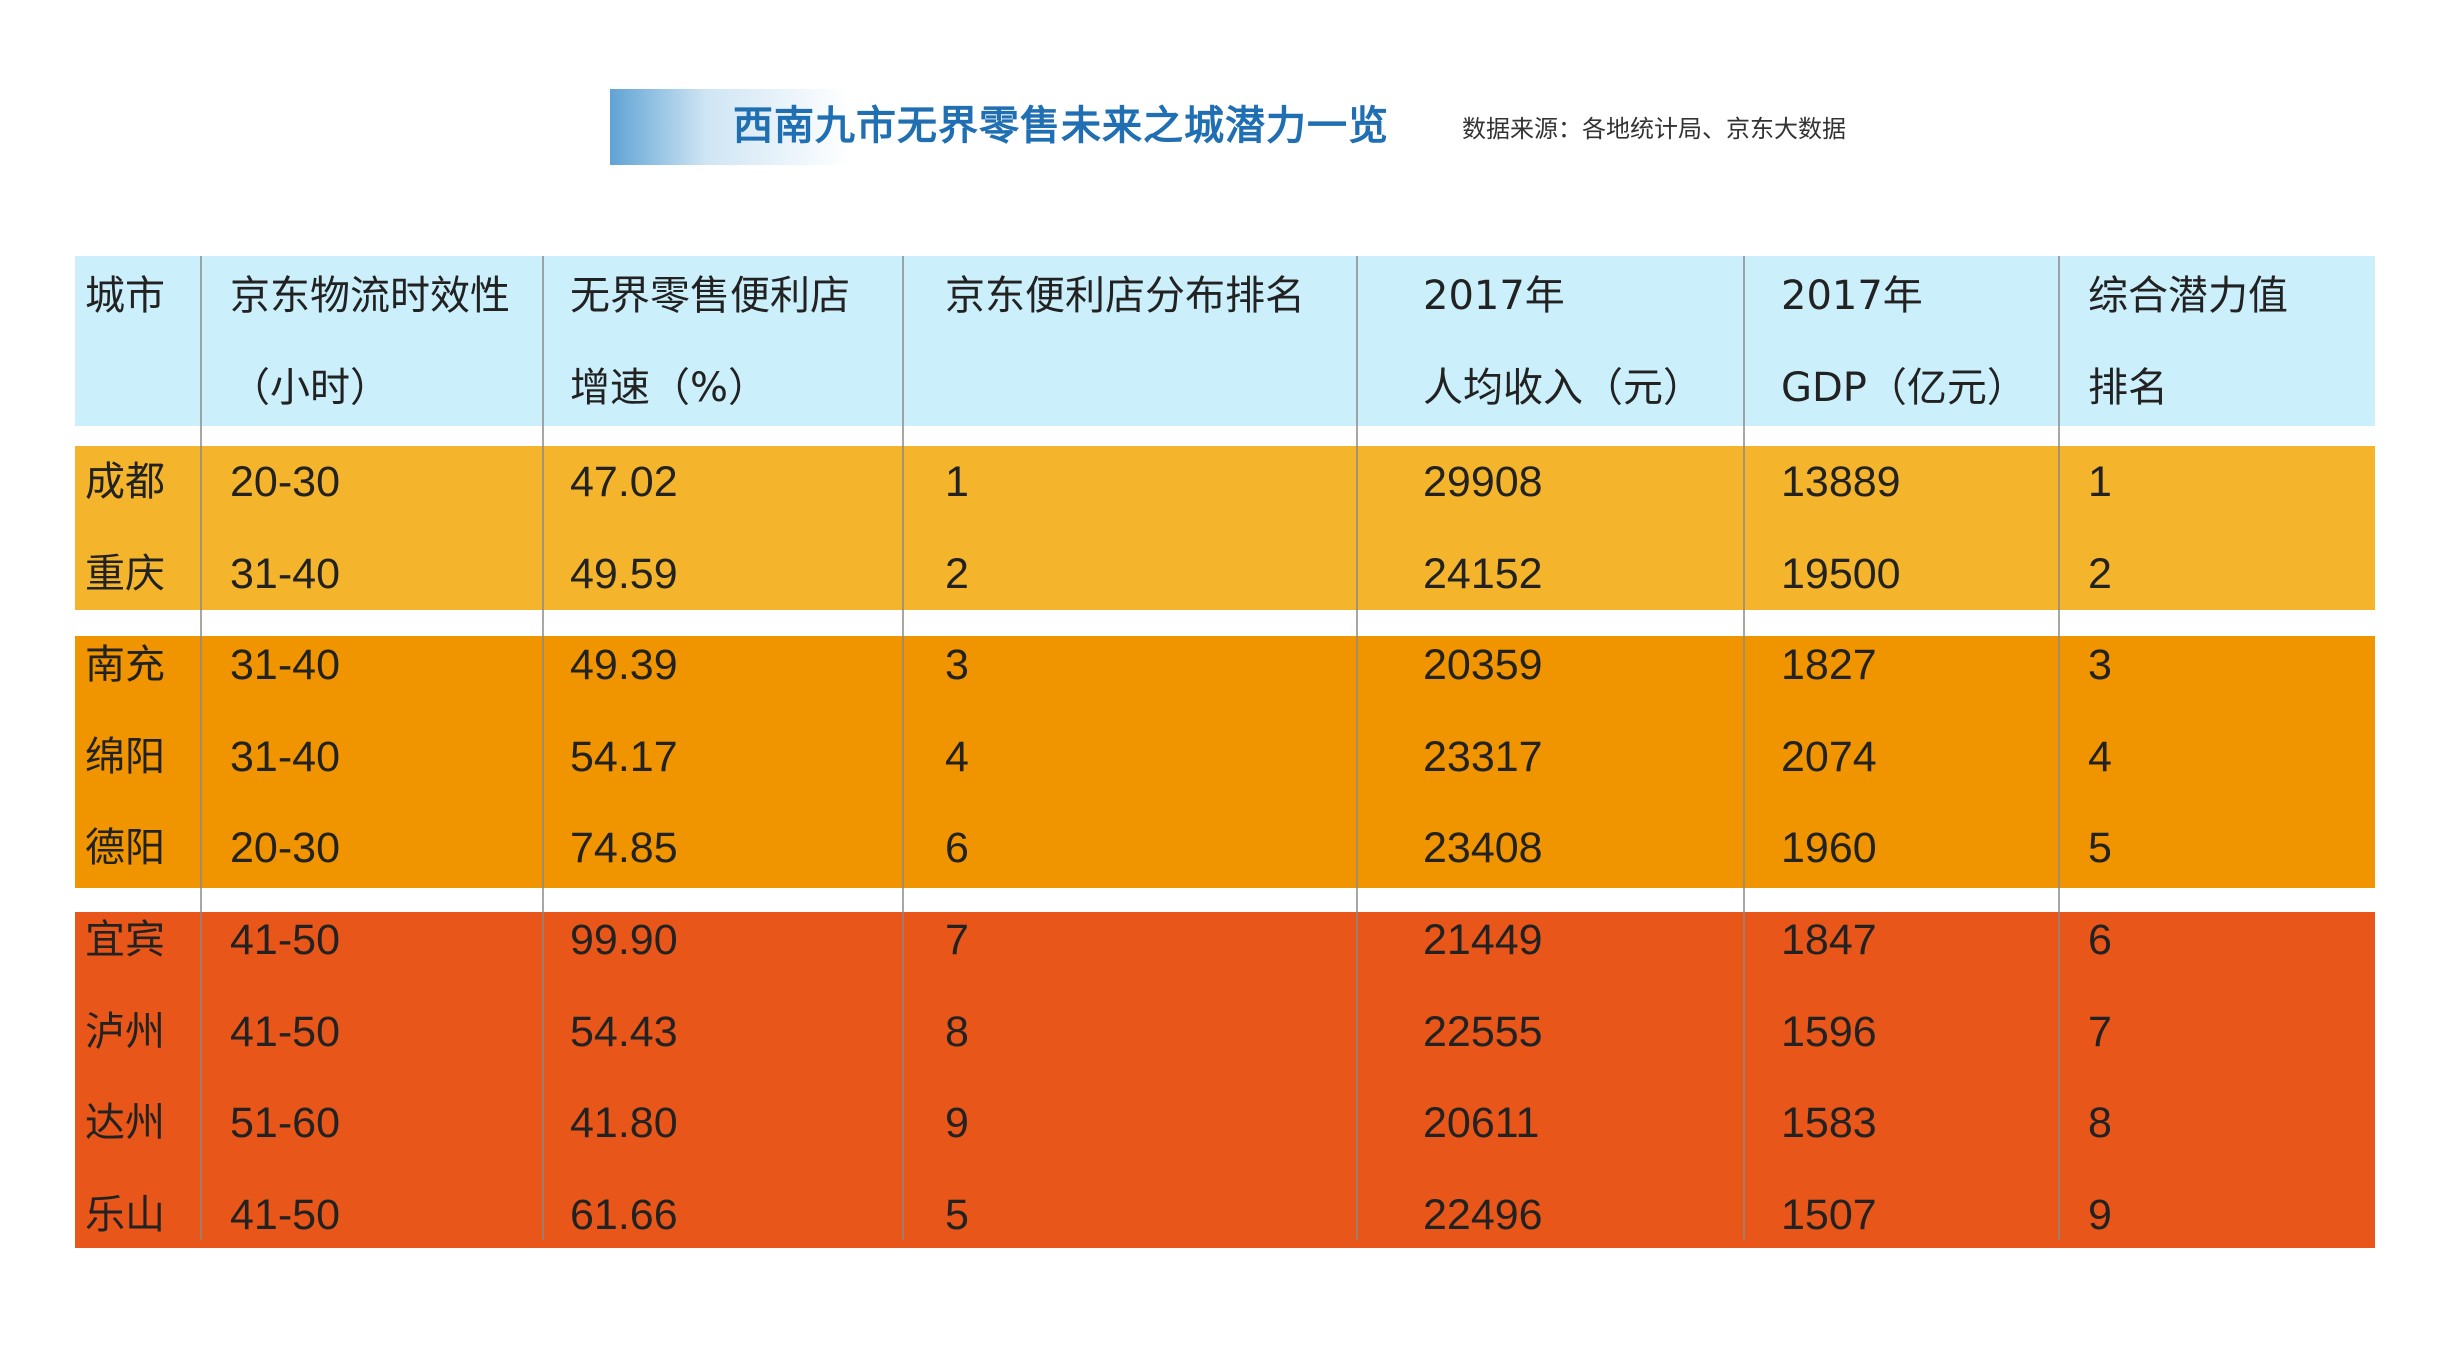 The height and width of the screenshot is (1371, 2445). What do you see at coordinates (125, 665) in the screenshot?
I see `city-name-cell: 南充` at bounding box center [125, 665].